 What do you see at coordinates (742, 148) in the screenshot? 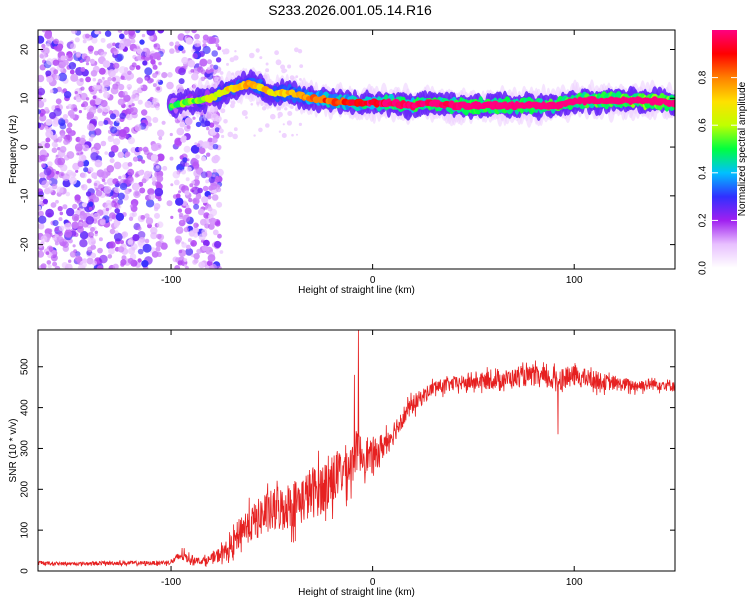
I see `colorbar-label: Normalized spectral amplitude` at bounding box center [742, 148].